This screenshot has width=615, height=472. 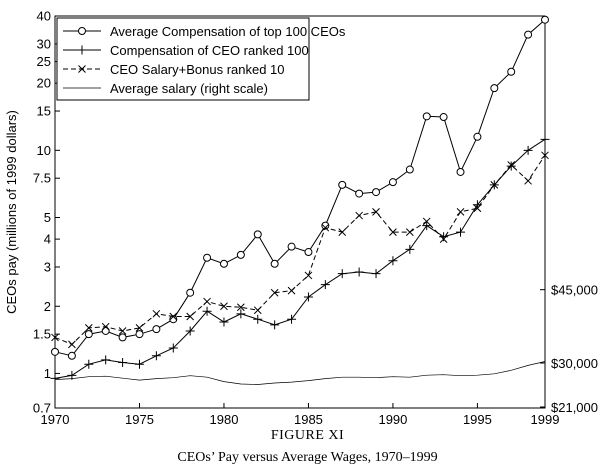 I want to click on y-tick-label: 5, so click(x=47, y=217).